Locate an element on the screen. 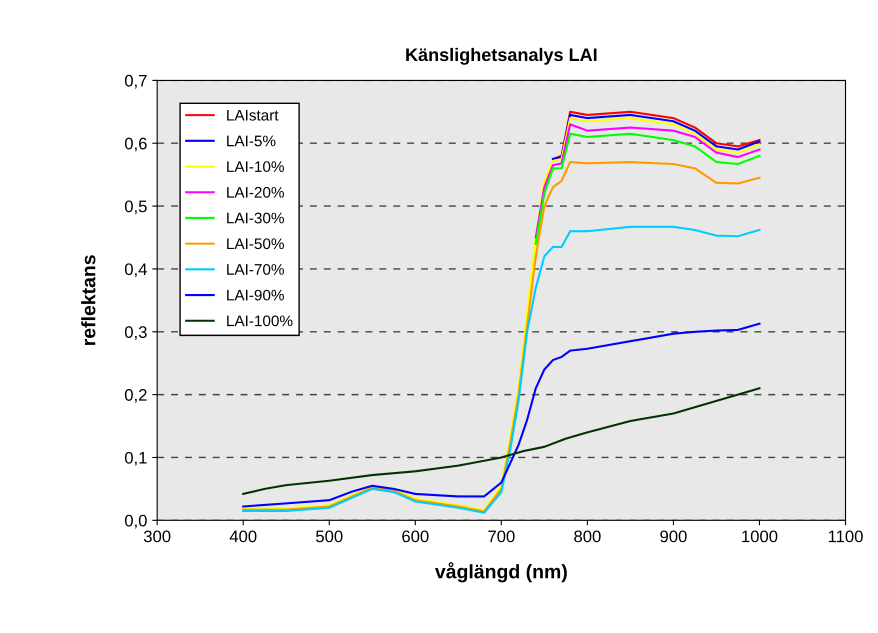  x-axis-title: våglängd (nm) is located at coordinates (500, 572).